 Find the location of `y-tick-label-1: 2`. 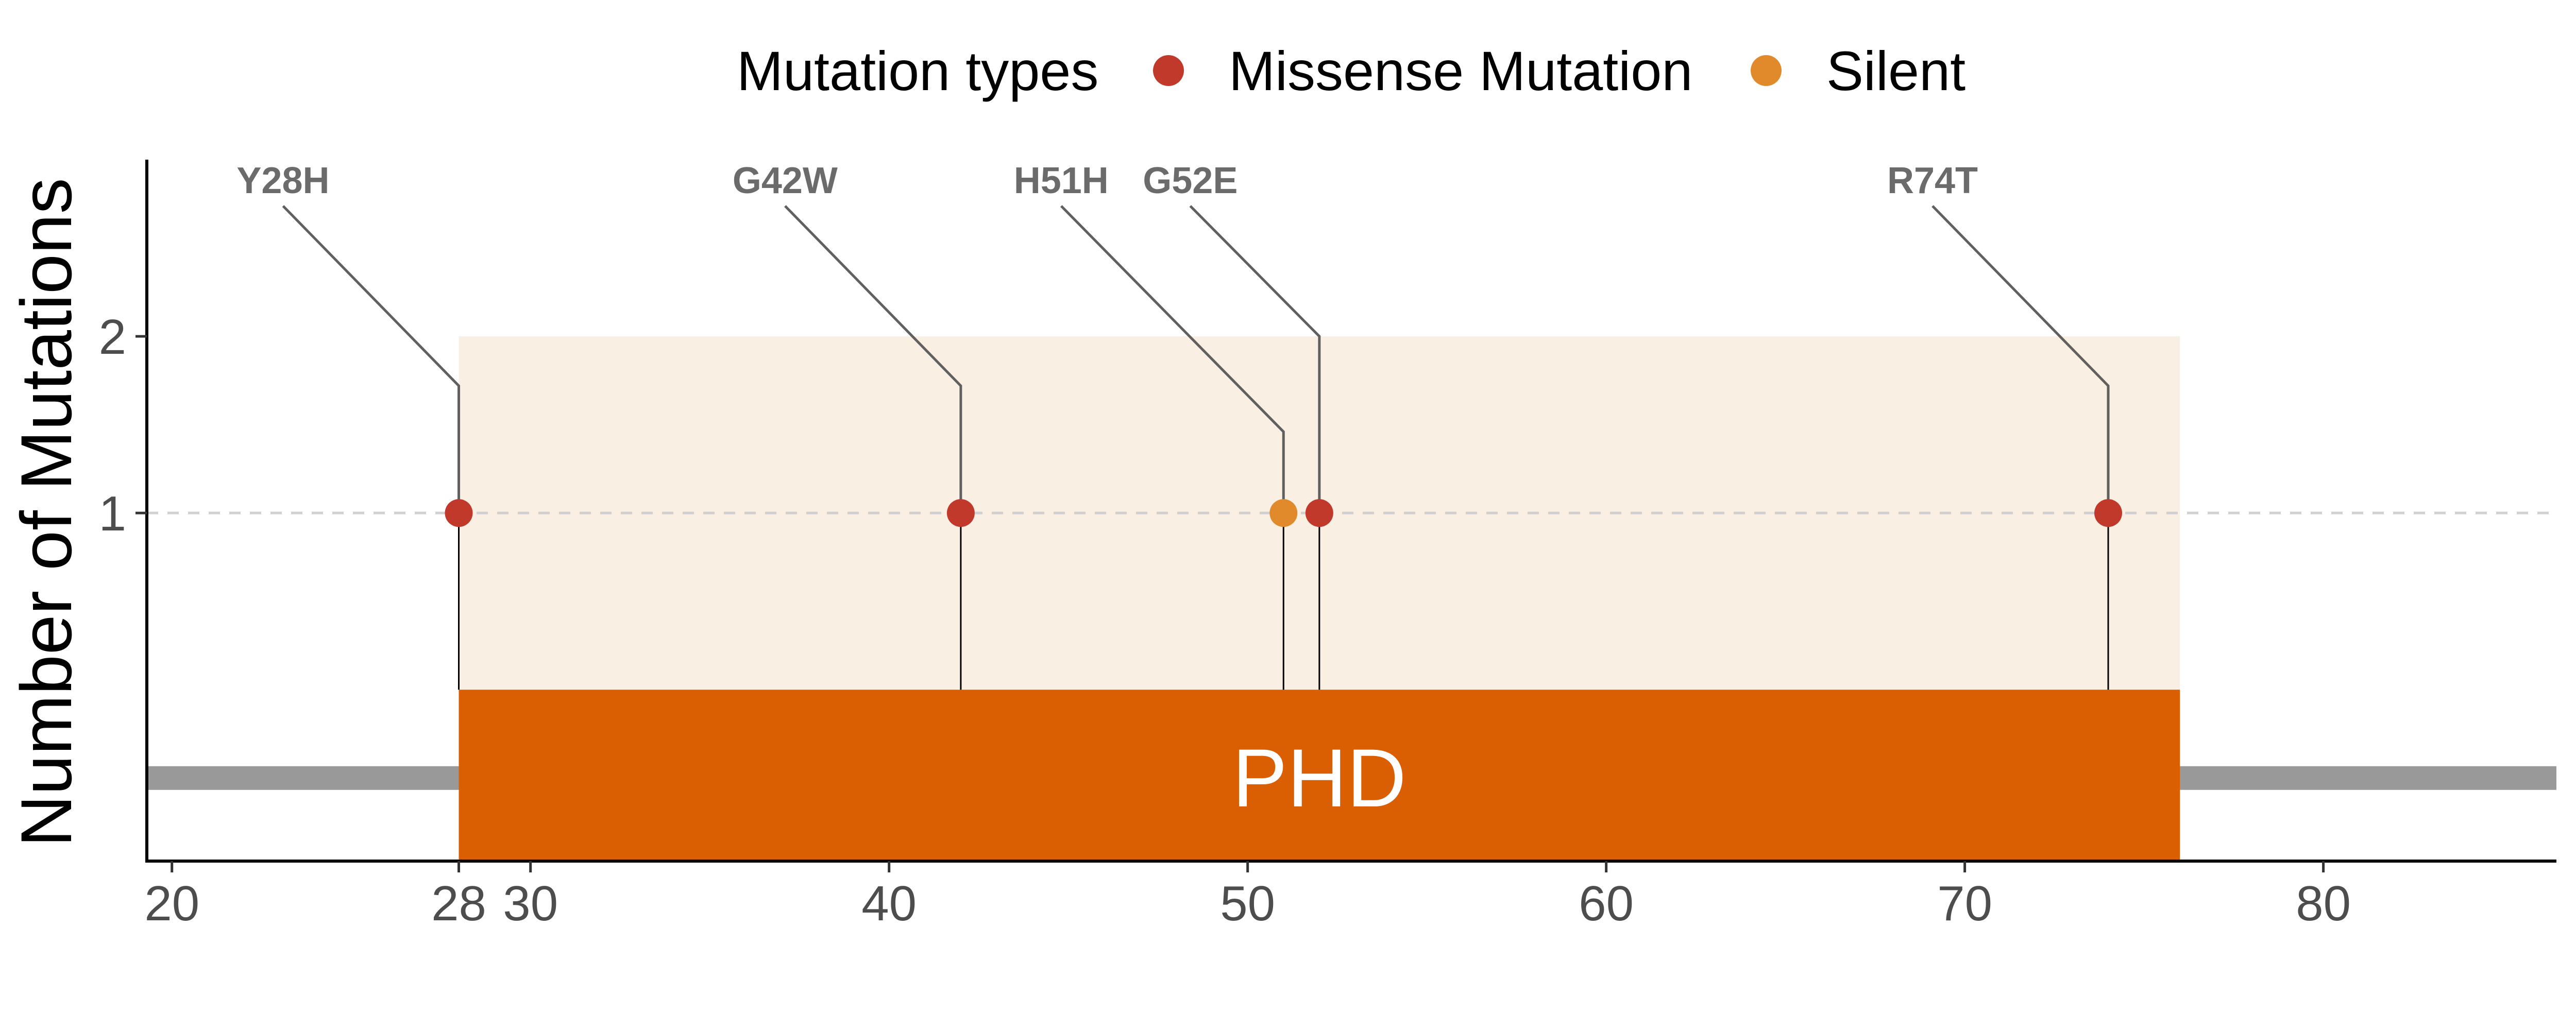

y-tick-label-1: 2 is located at coordinates (112, 337).